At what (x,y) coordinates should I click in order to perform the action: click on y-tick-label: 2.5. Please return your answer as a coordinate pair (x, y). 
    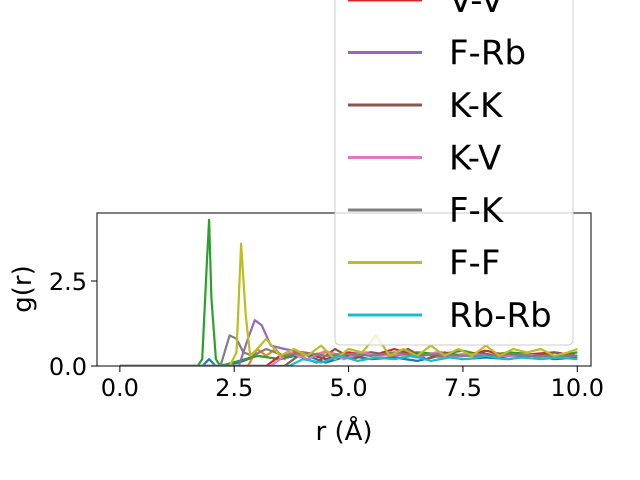
    Looking at the image, I should click on (68, 282).